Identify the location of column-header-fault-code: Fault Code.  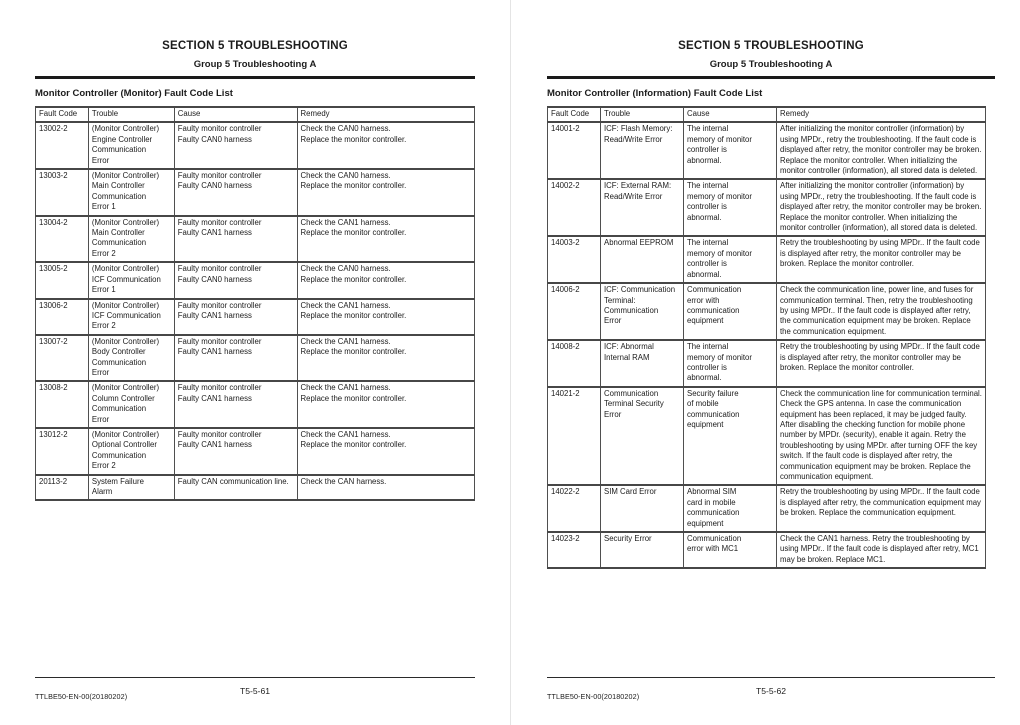
(574, 114).